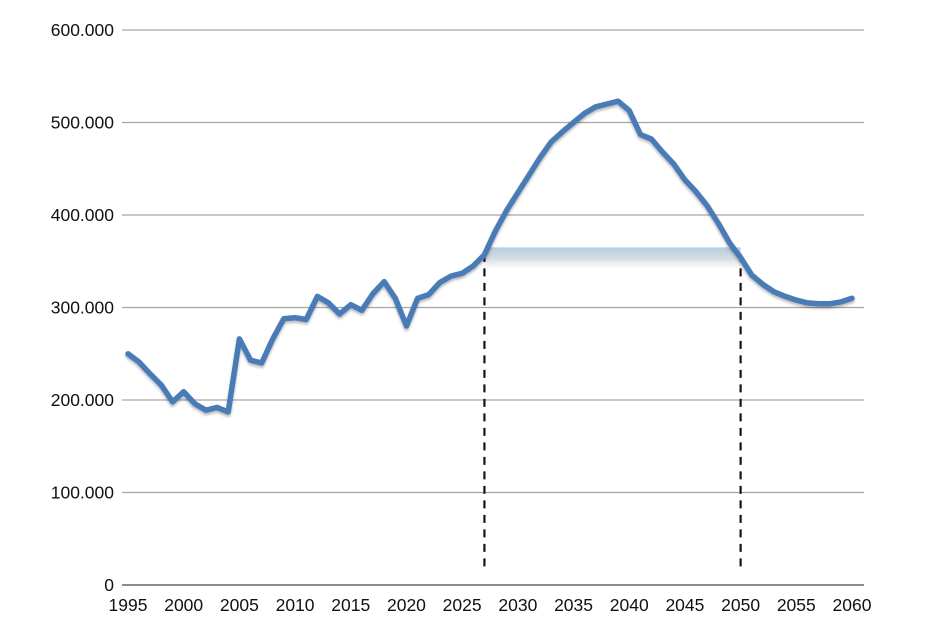 The width and height of the screenshot is (928, 621). What do you see at coordinates (109, 585) in the screenshot?
I see `y-tick-label: 0` at bounding box center [109, 585].